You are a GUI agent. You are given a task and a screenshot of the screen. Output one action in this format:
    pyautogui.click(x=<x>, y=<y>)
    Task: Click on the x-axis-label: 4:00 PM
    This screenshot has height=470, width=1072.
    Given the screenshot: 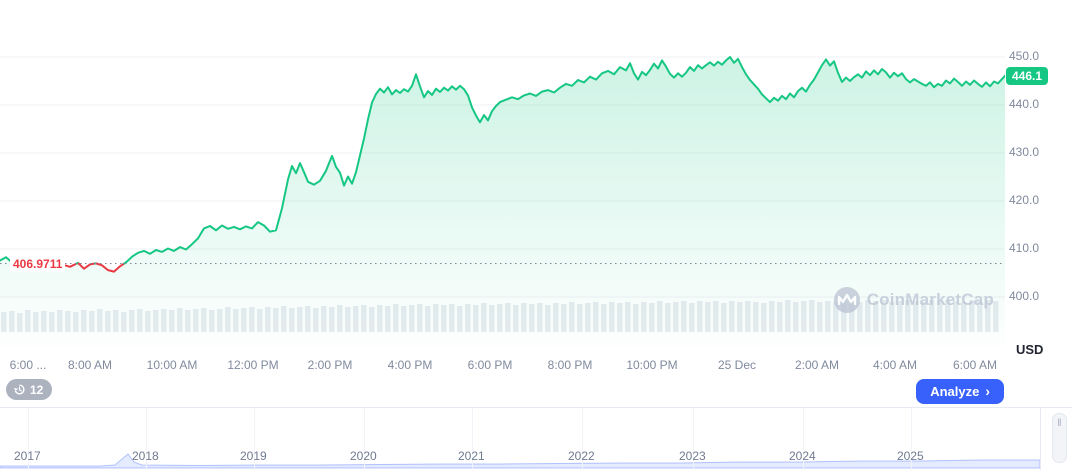 What is the action you would take?
    pyautogui.click(x=410, y=365)
    